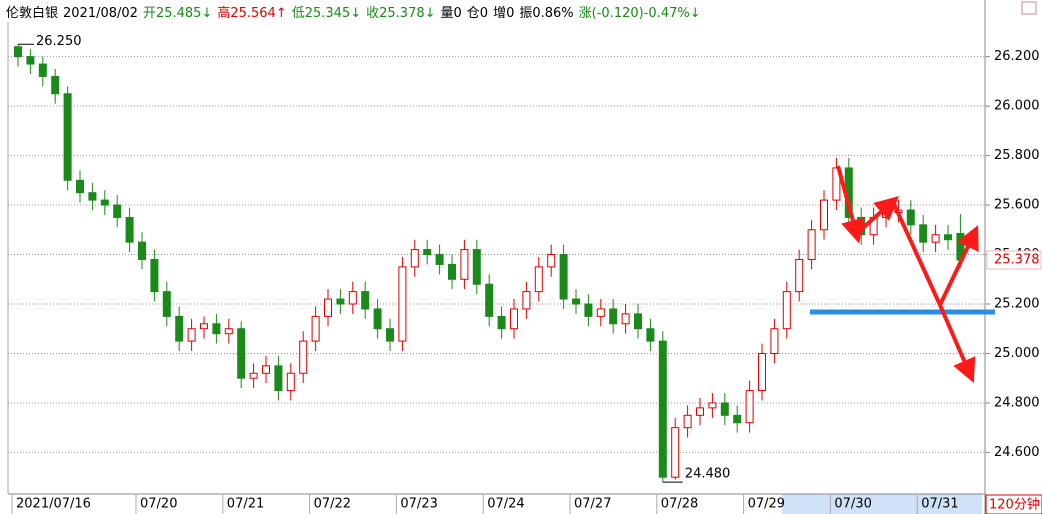 The height and width of the screenshot is (514, 1042). What do you see at coordinates (326, 13) in the screenshot?
I see `header-item: 低25.345↓` at bounding box center [326, 13].